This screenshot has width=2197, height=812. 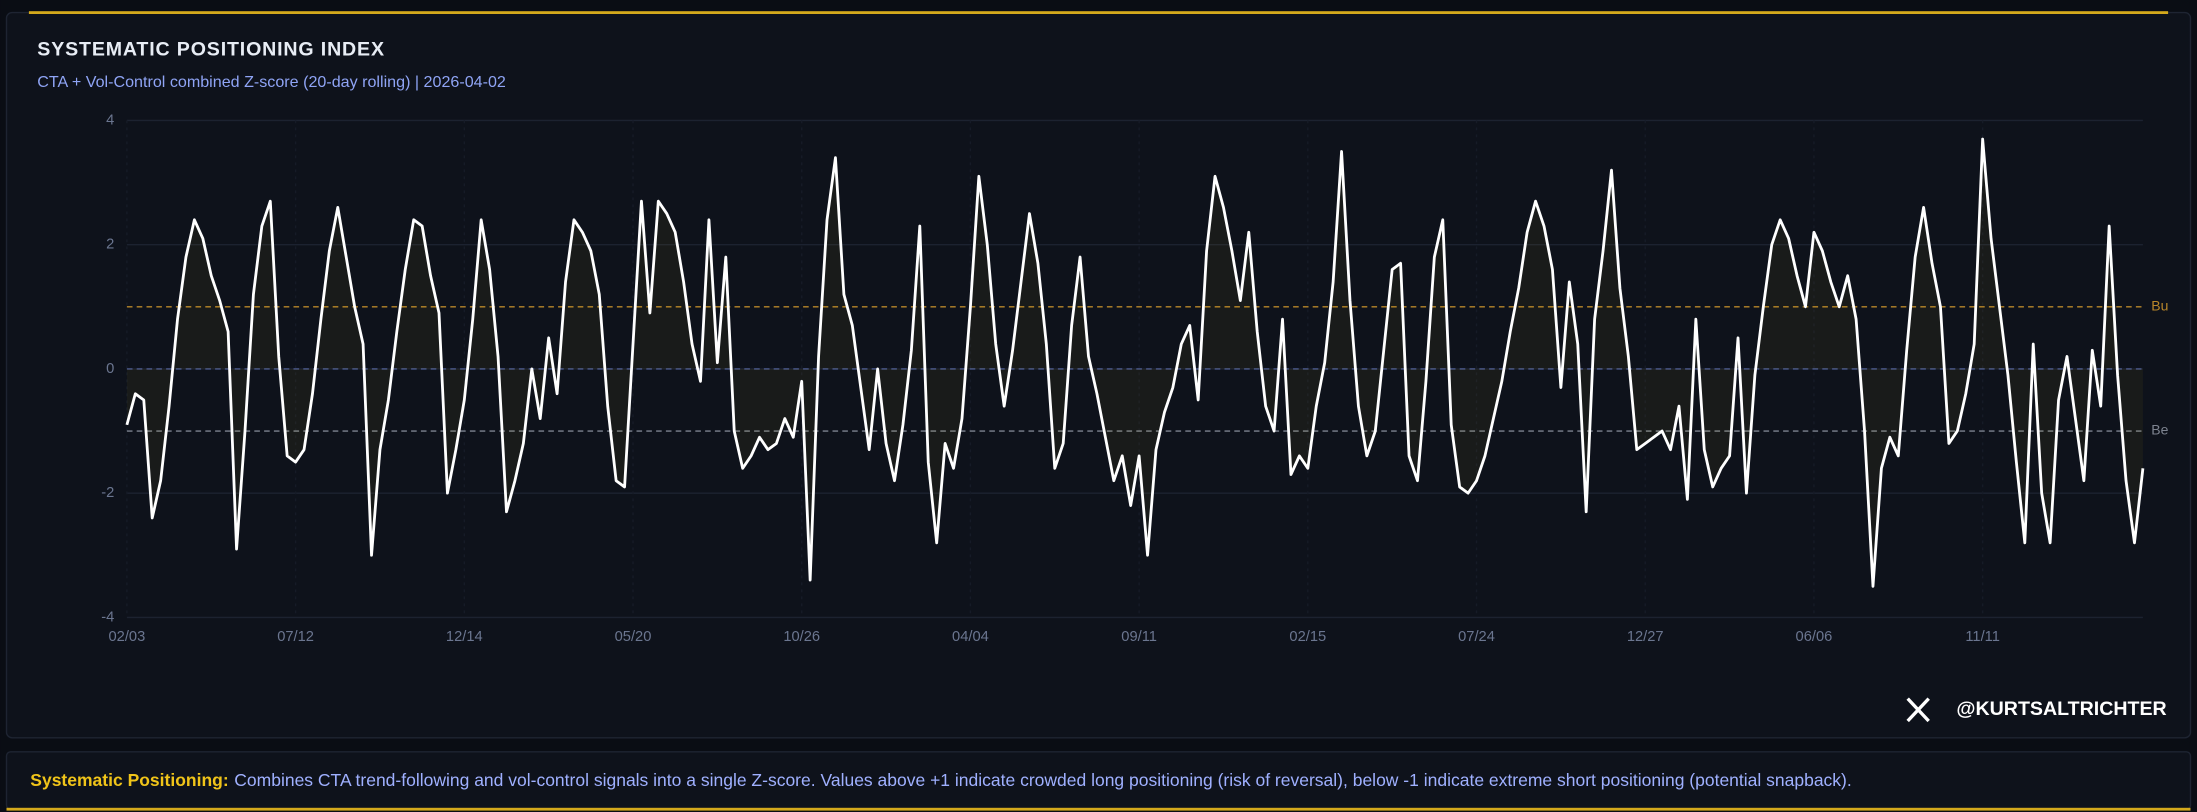 I want to click on y-tick-label: 2, so click(x=110, y=245).